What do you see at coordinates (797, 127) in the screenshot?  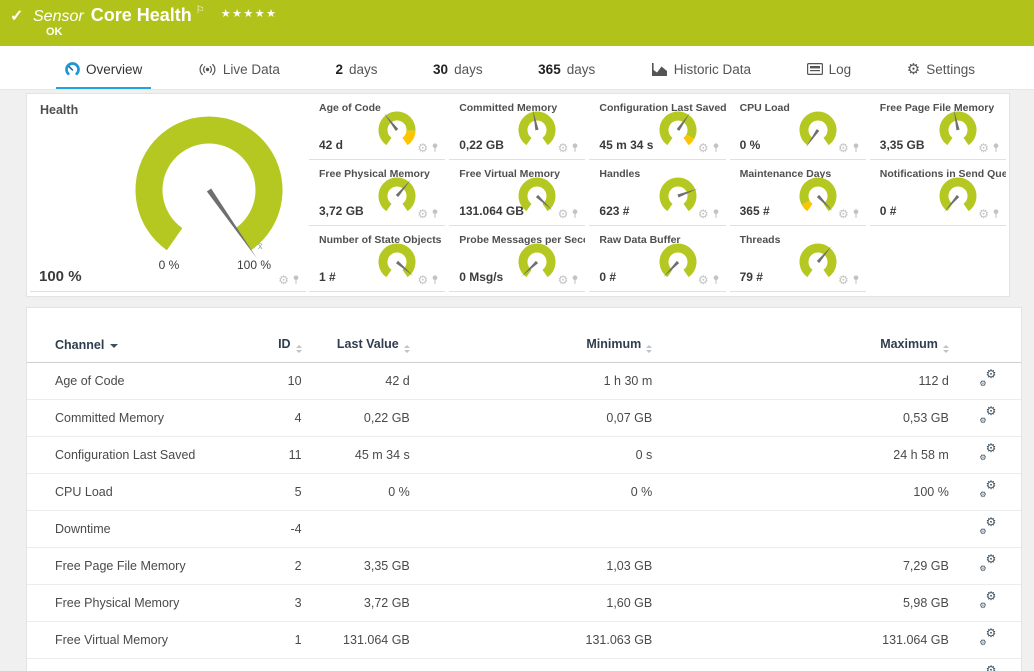 I see `gauge-cell-cpu-load: CPU Load 0 % ⚙` at bounding box center [797, 127].